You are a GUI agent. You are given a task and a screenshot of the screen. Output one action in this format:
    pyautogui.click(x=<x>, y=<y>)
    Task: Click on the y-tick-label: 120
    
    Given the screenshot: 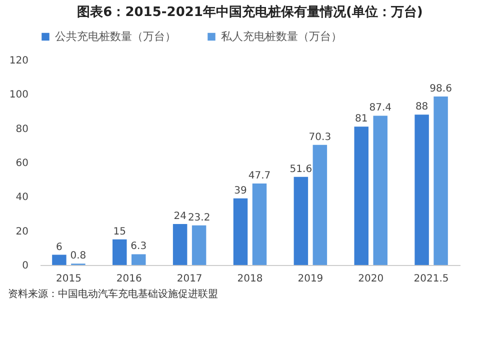 What is the action you would take?
    pyautogui.click(x=18, y=61)
    